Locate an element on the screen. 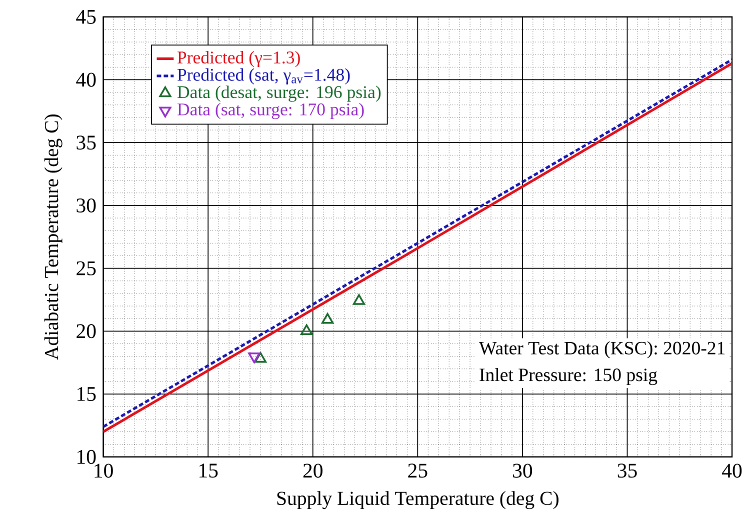  x-tick-label: 25 is located at coordinates (418, 470).